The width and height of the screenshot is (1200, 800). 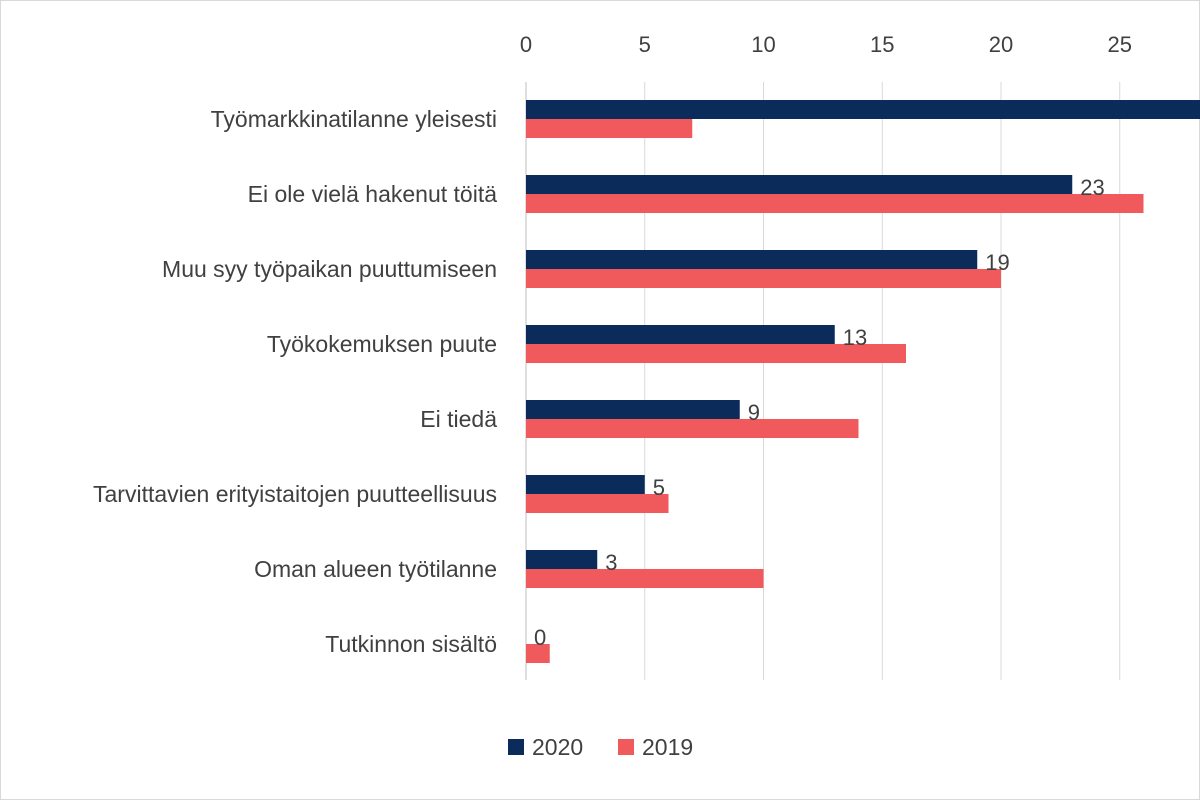 What do you see at coordinates (382, 344) in the screenshot?
I see `category-label: Työkokemuksen puute` at bounding box center [382, 344].